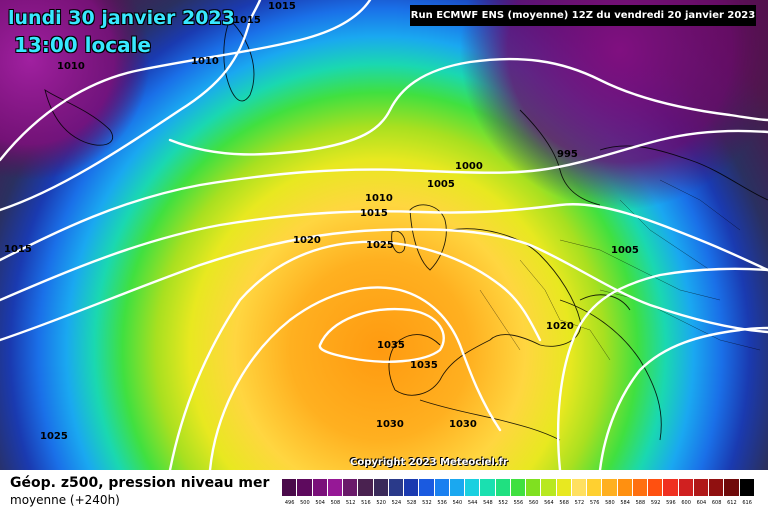  Describe the element at coordinates (640, 503) in the screenshot. I see `legend-value: 588` at that location.